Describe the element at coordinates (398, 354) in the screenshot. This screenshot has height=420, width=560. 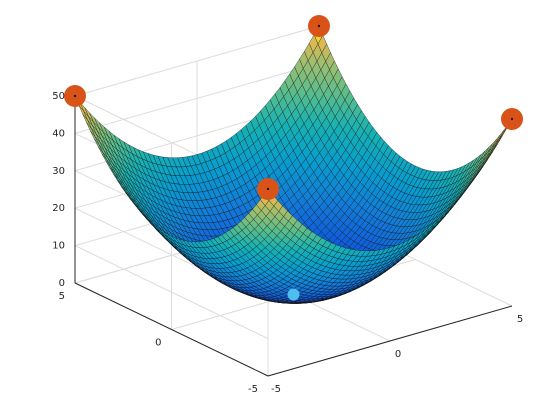
I see `x-tick-label: 0` at that location.